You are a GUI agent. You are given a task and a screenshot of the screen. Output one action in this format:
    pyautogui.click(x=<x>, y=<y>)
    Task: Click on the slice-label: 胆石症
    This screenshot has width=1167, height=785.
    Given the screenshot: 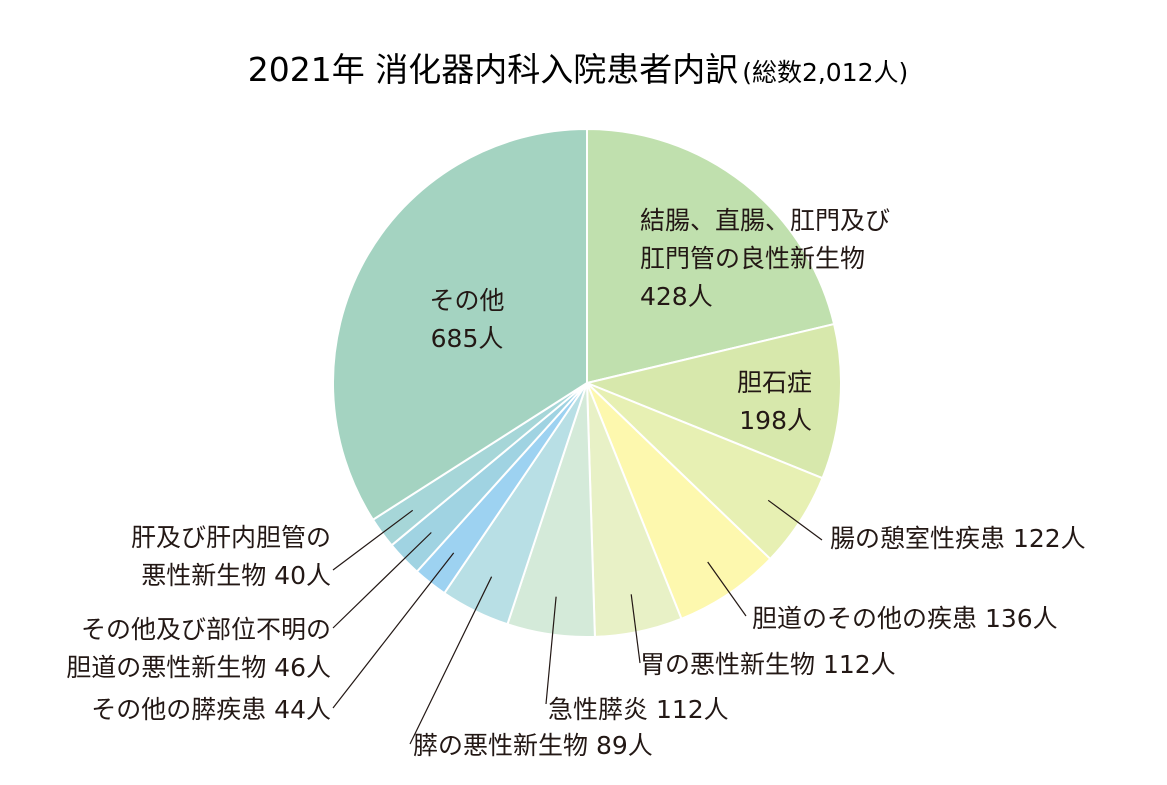 What is the action you would take?
    pyautogui.click(x=774, y=382)
    